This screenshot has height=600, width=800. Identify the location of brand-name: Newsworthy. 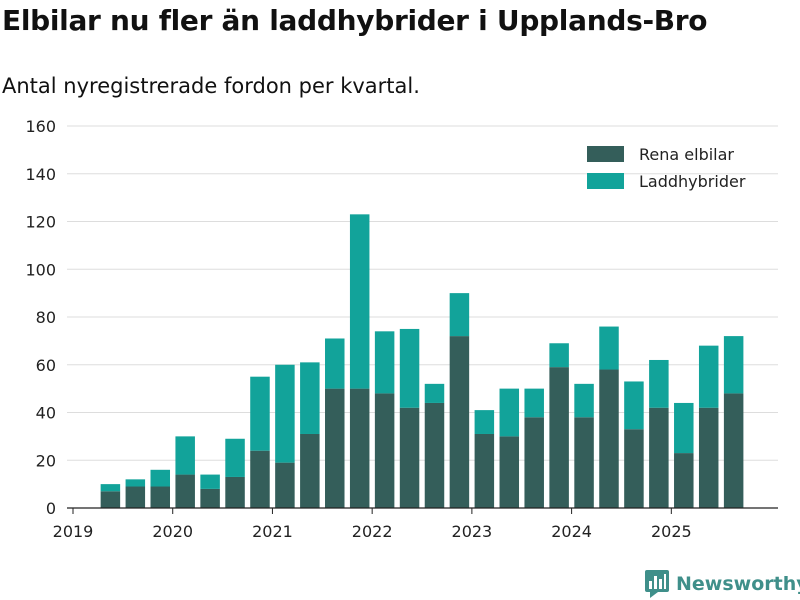
(738, 584).